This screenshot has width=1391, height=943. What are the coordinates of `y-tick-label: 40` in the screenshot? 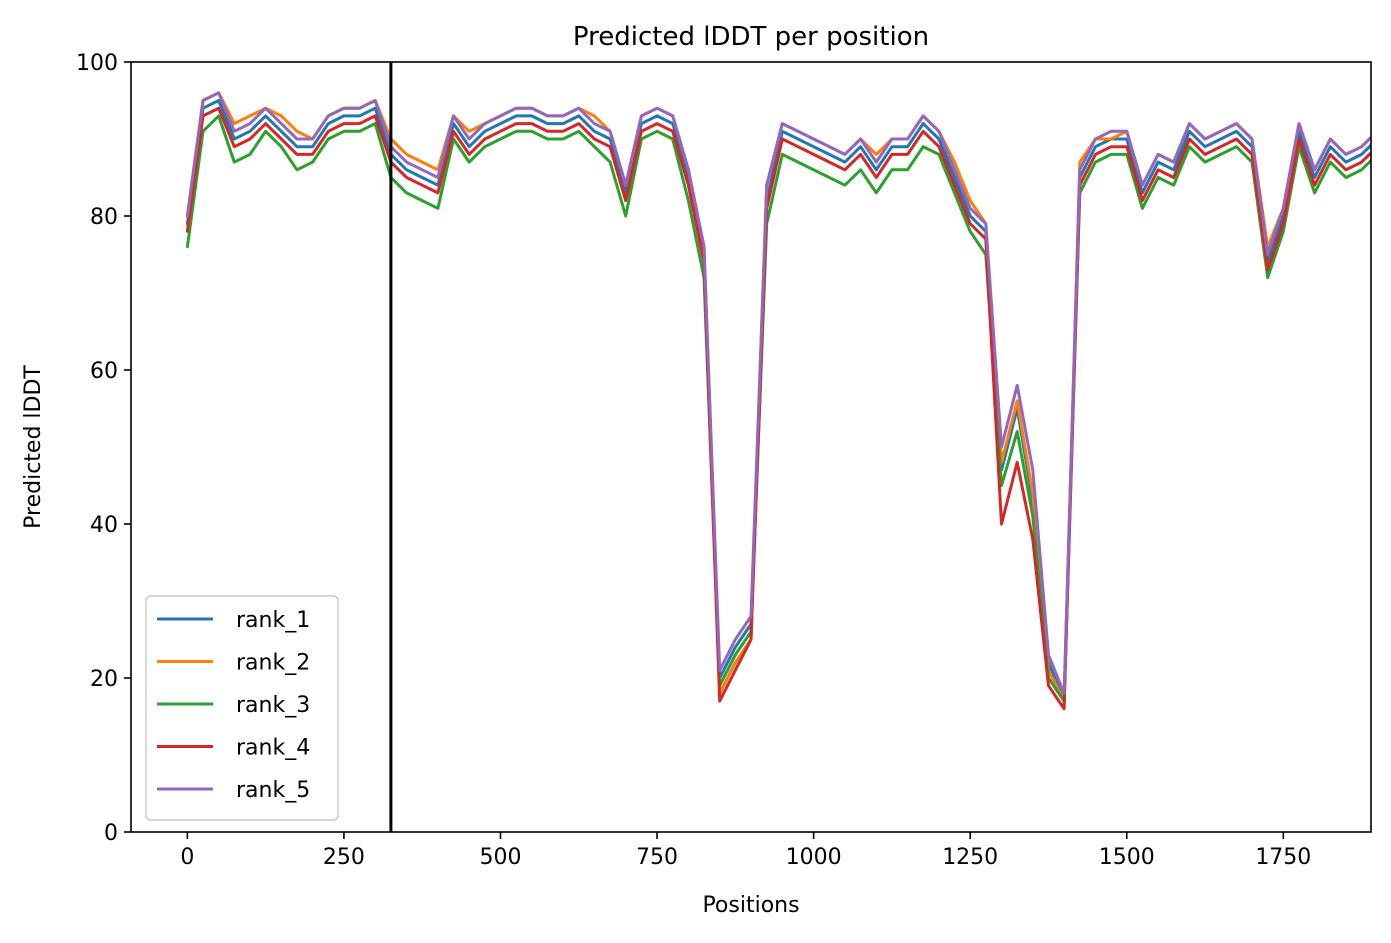 It's located at (104, 525).